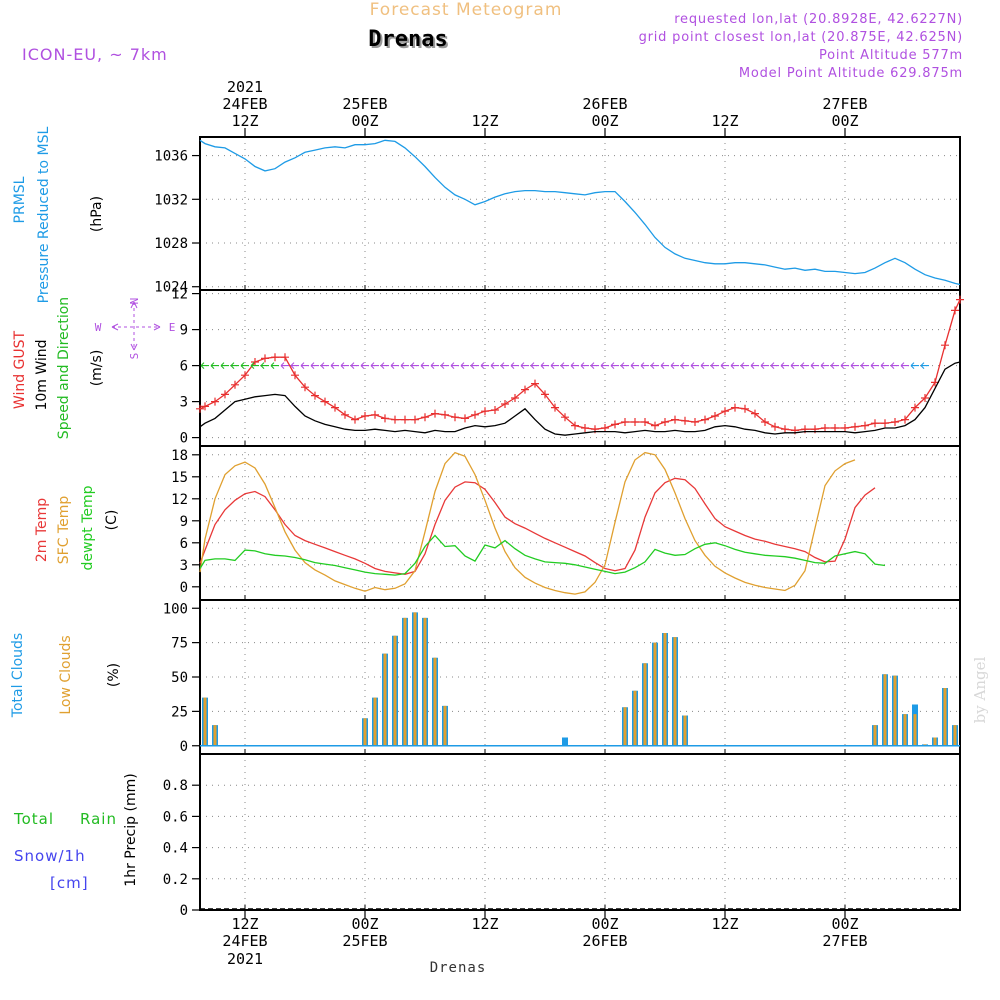 The image size is (1000, 1000). Describe the element at coordinates (565, 741) in the screenshot. I see `cloud-bar-total` at that location.